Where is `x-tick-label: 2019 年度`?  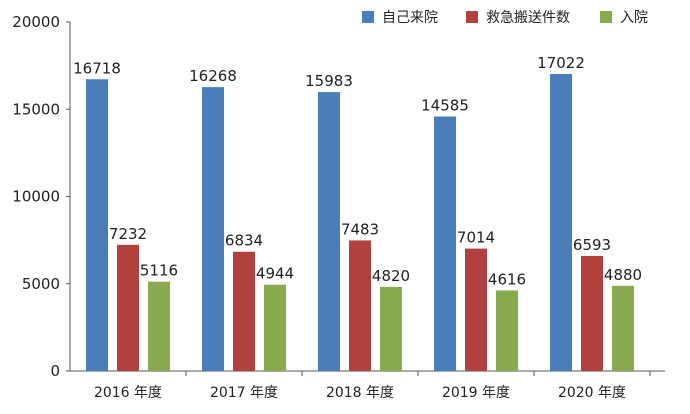 x-tick-label: 2019 年度 is located at coordinates (476, 393).